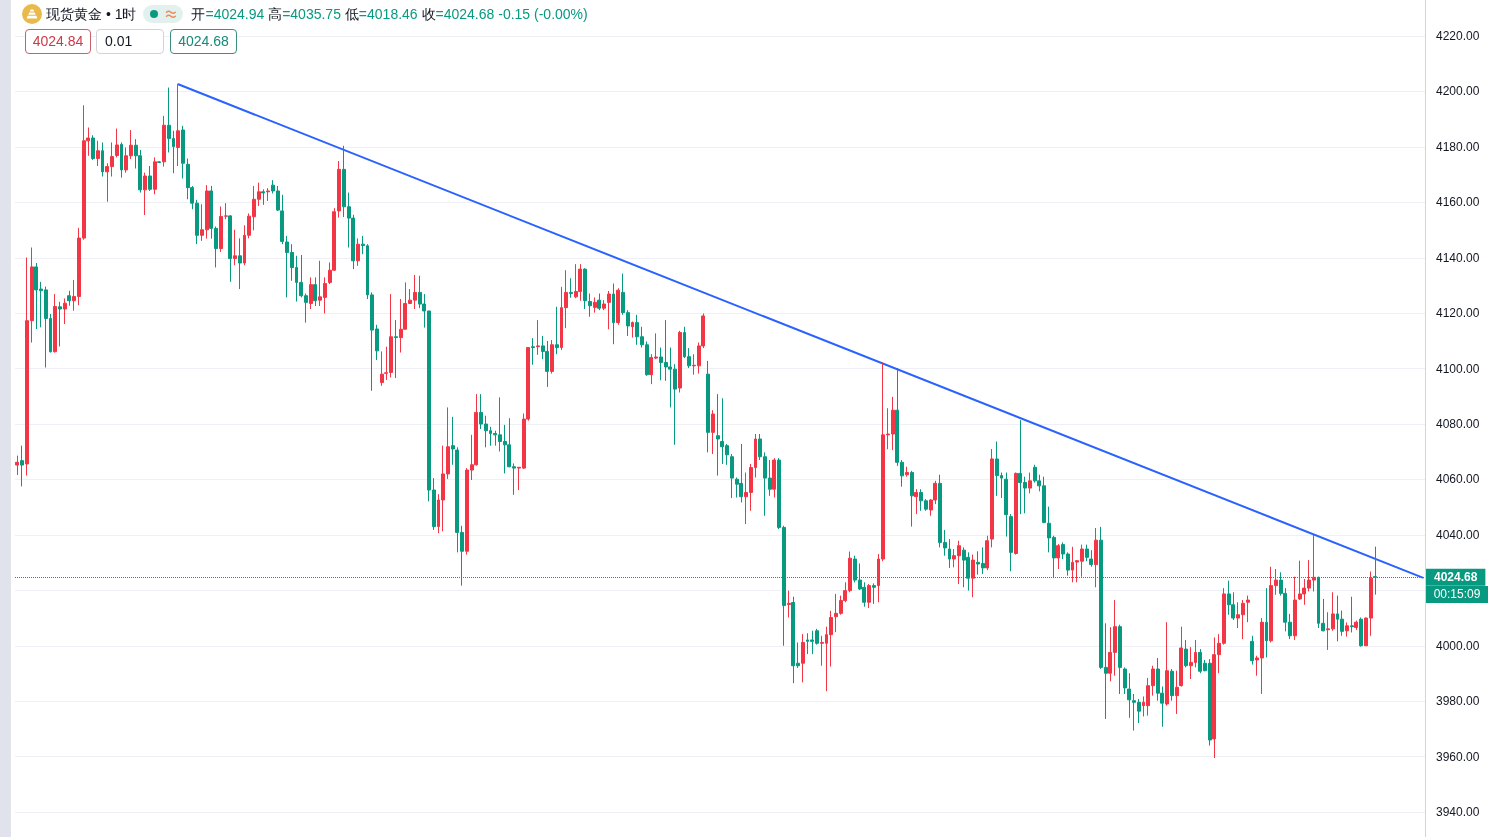  I want to click on y-tick-label: 4100.00, so click(1458, 368).